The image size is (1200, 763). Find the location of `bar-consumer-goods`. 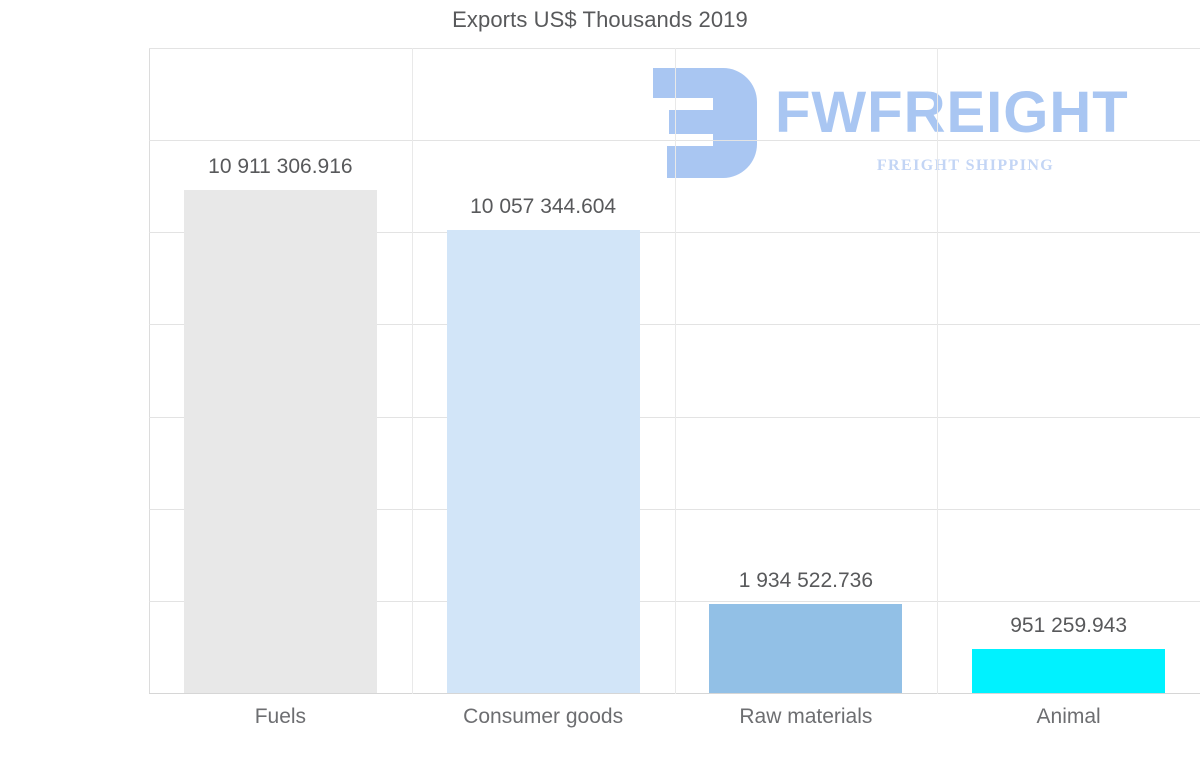

bar-consumer-goods is located at coordinates (543, 461).